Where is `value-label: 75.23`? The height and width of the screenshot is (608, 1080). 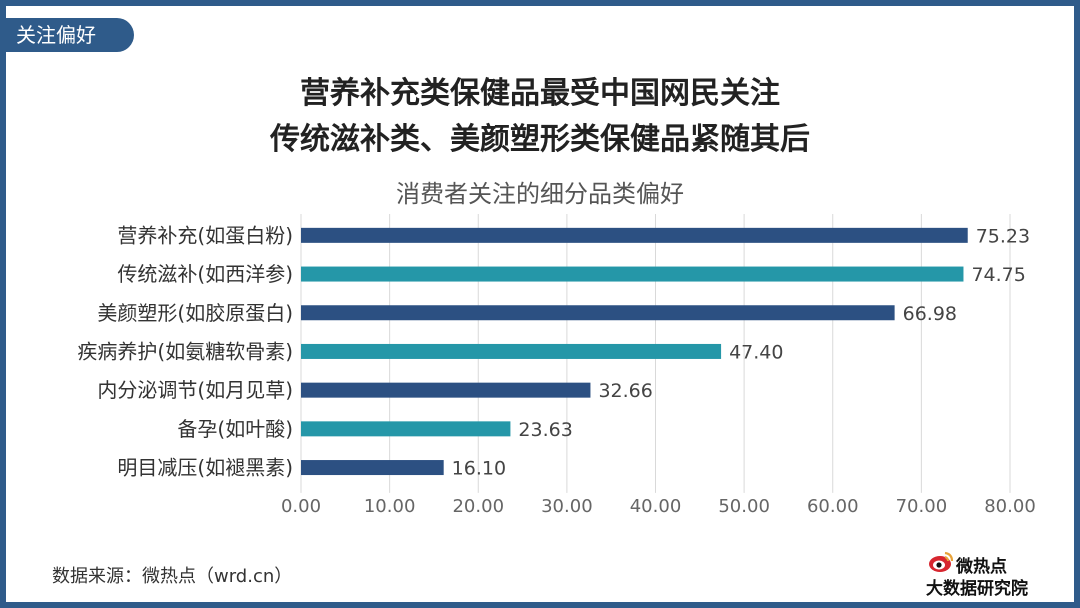
value-label: 75.23 is located at coordinates (1003, 236).